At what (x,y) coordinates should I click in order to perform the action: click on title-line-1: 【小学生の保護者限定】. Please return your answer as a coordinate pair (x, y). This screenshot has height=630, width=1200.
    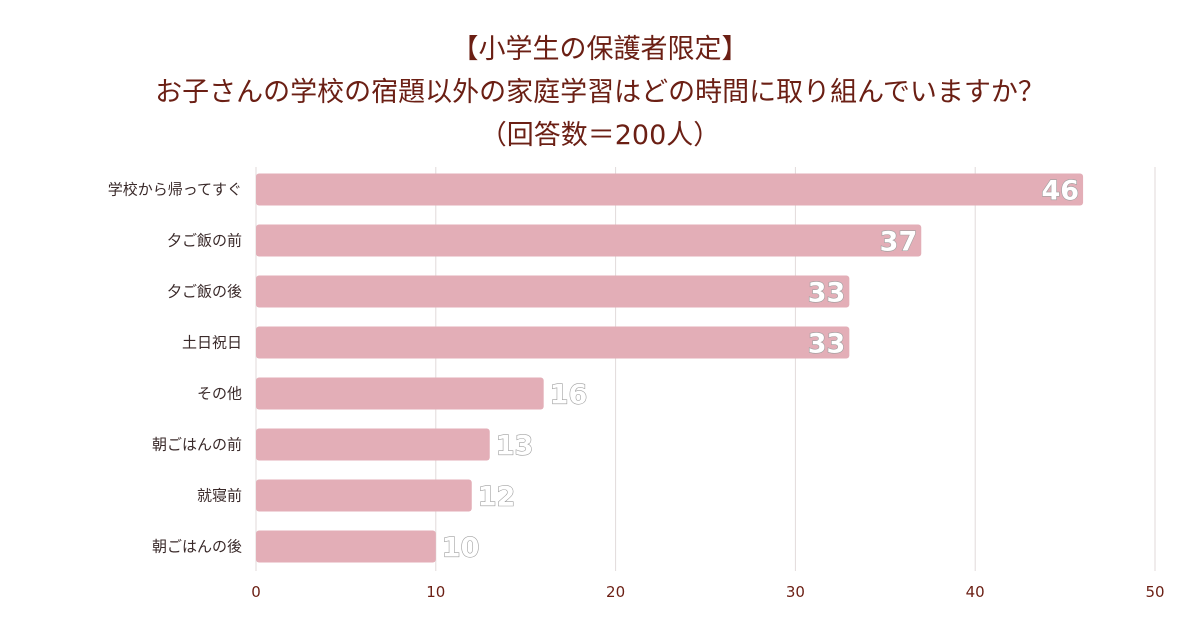
    Looking at the image, I should click on (600, 49).